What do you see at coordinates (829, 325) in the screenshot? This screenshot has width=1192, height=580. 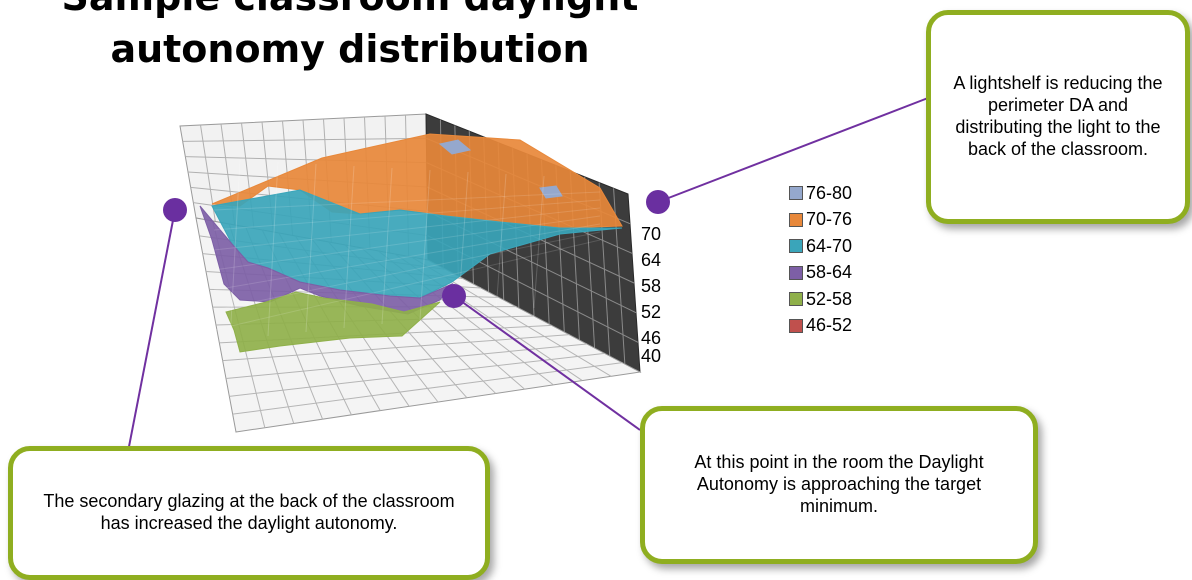 I see `legend-label: 46-52` at bounding box center [829, 325].